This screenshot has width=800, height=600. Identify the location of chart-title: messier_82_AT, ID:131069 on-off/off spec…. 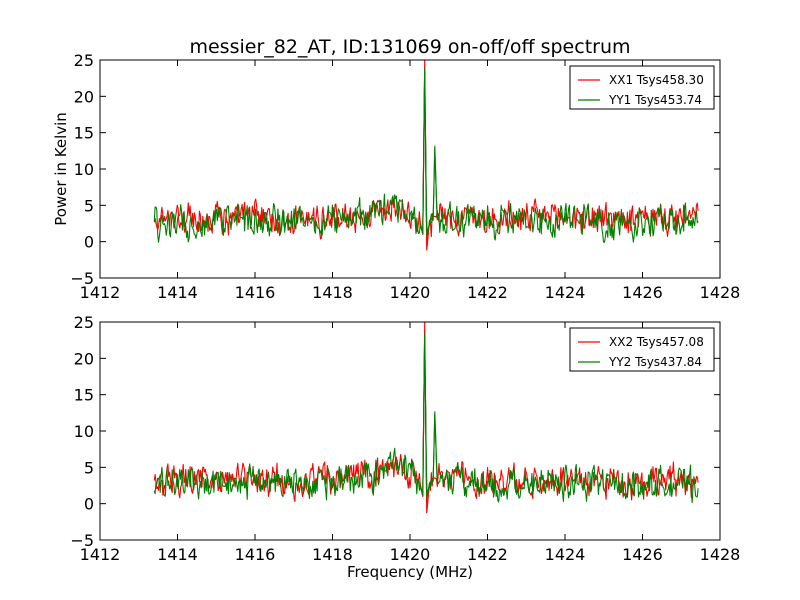
(409, 47).